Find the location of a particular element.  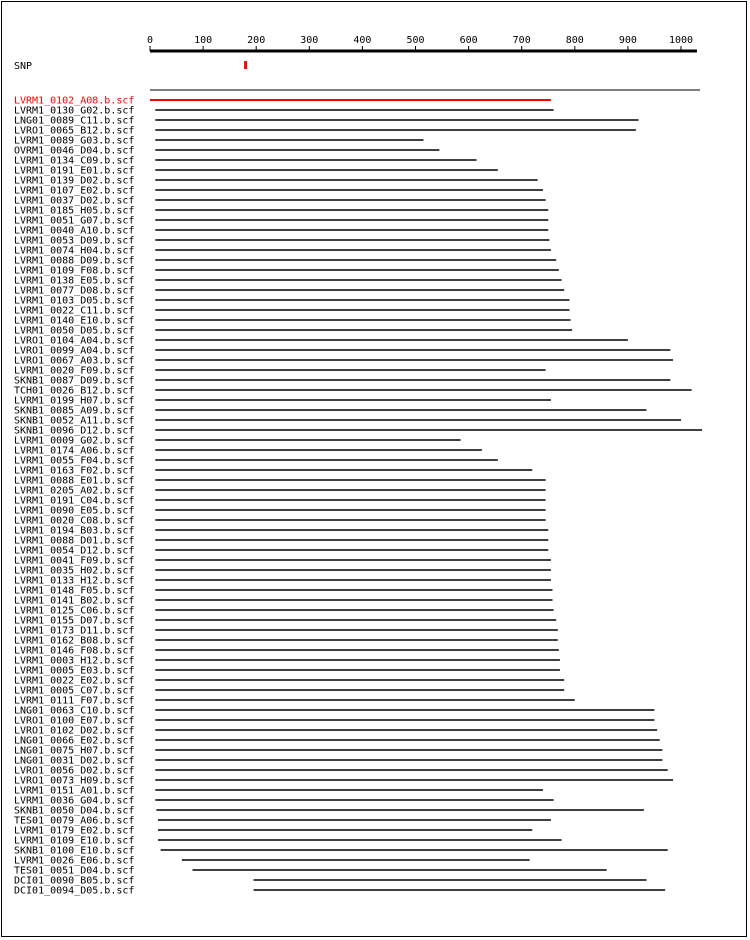

read-name: LVRM1_0185_H05.b.scf is located at coordinates (74, 211).